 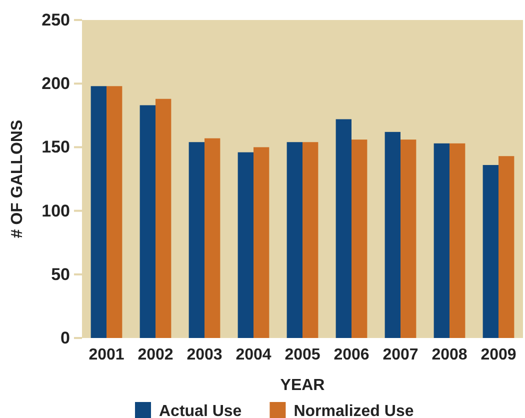 I want to click on x-tick-label: 2006, so click(x=352, y=355).